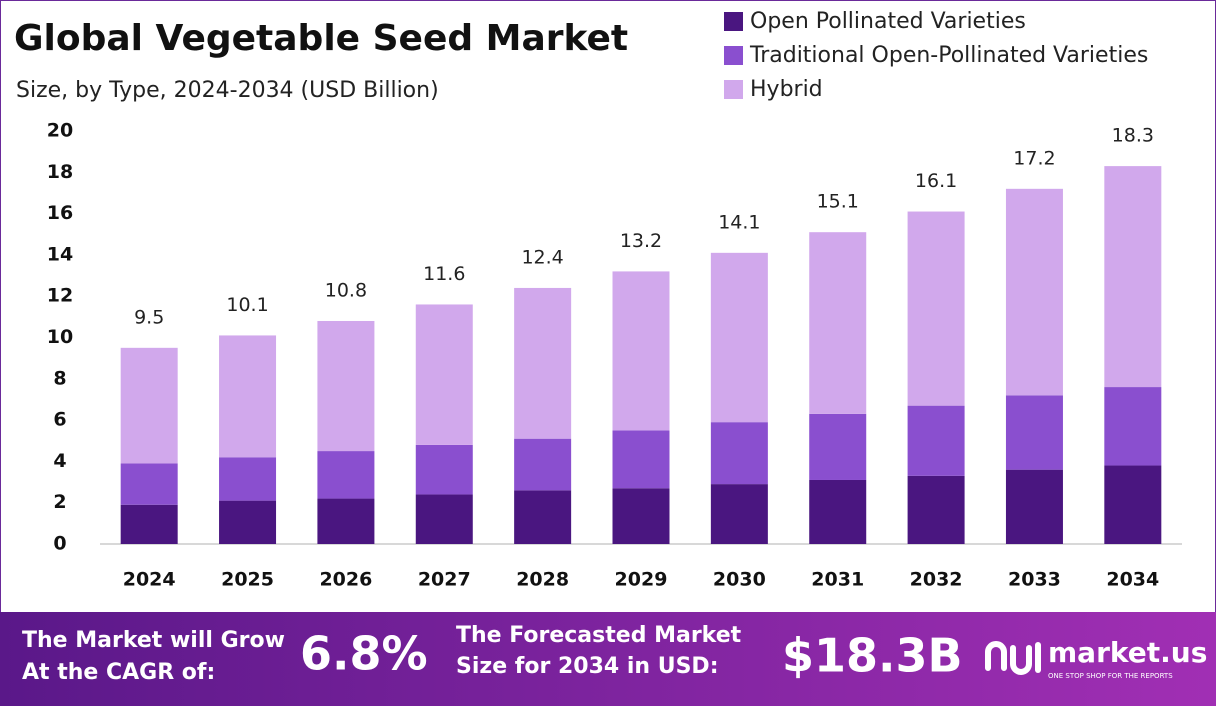  Describe the element at coordinates (1034, 580) in the screenshot. I see `x-tick-label: 2033` at that location.